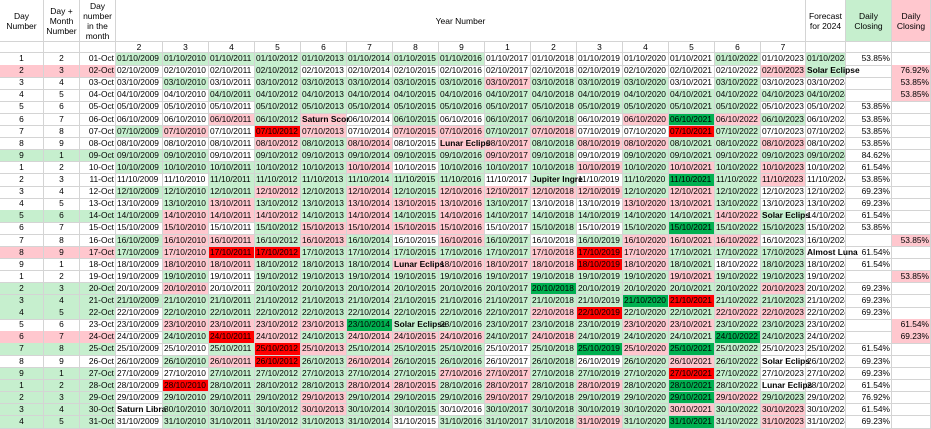 This screenshot has height=429, width=931. Describe the element at coordinates (139, 337) in the screenshot. I see `date-cell: 24/10/2009` at that location.